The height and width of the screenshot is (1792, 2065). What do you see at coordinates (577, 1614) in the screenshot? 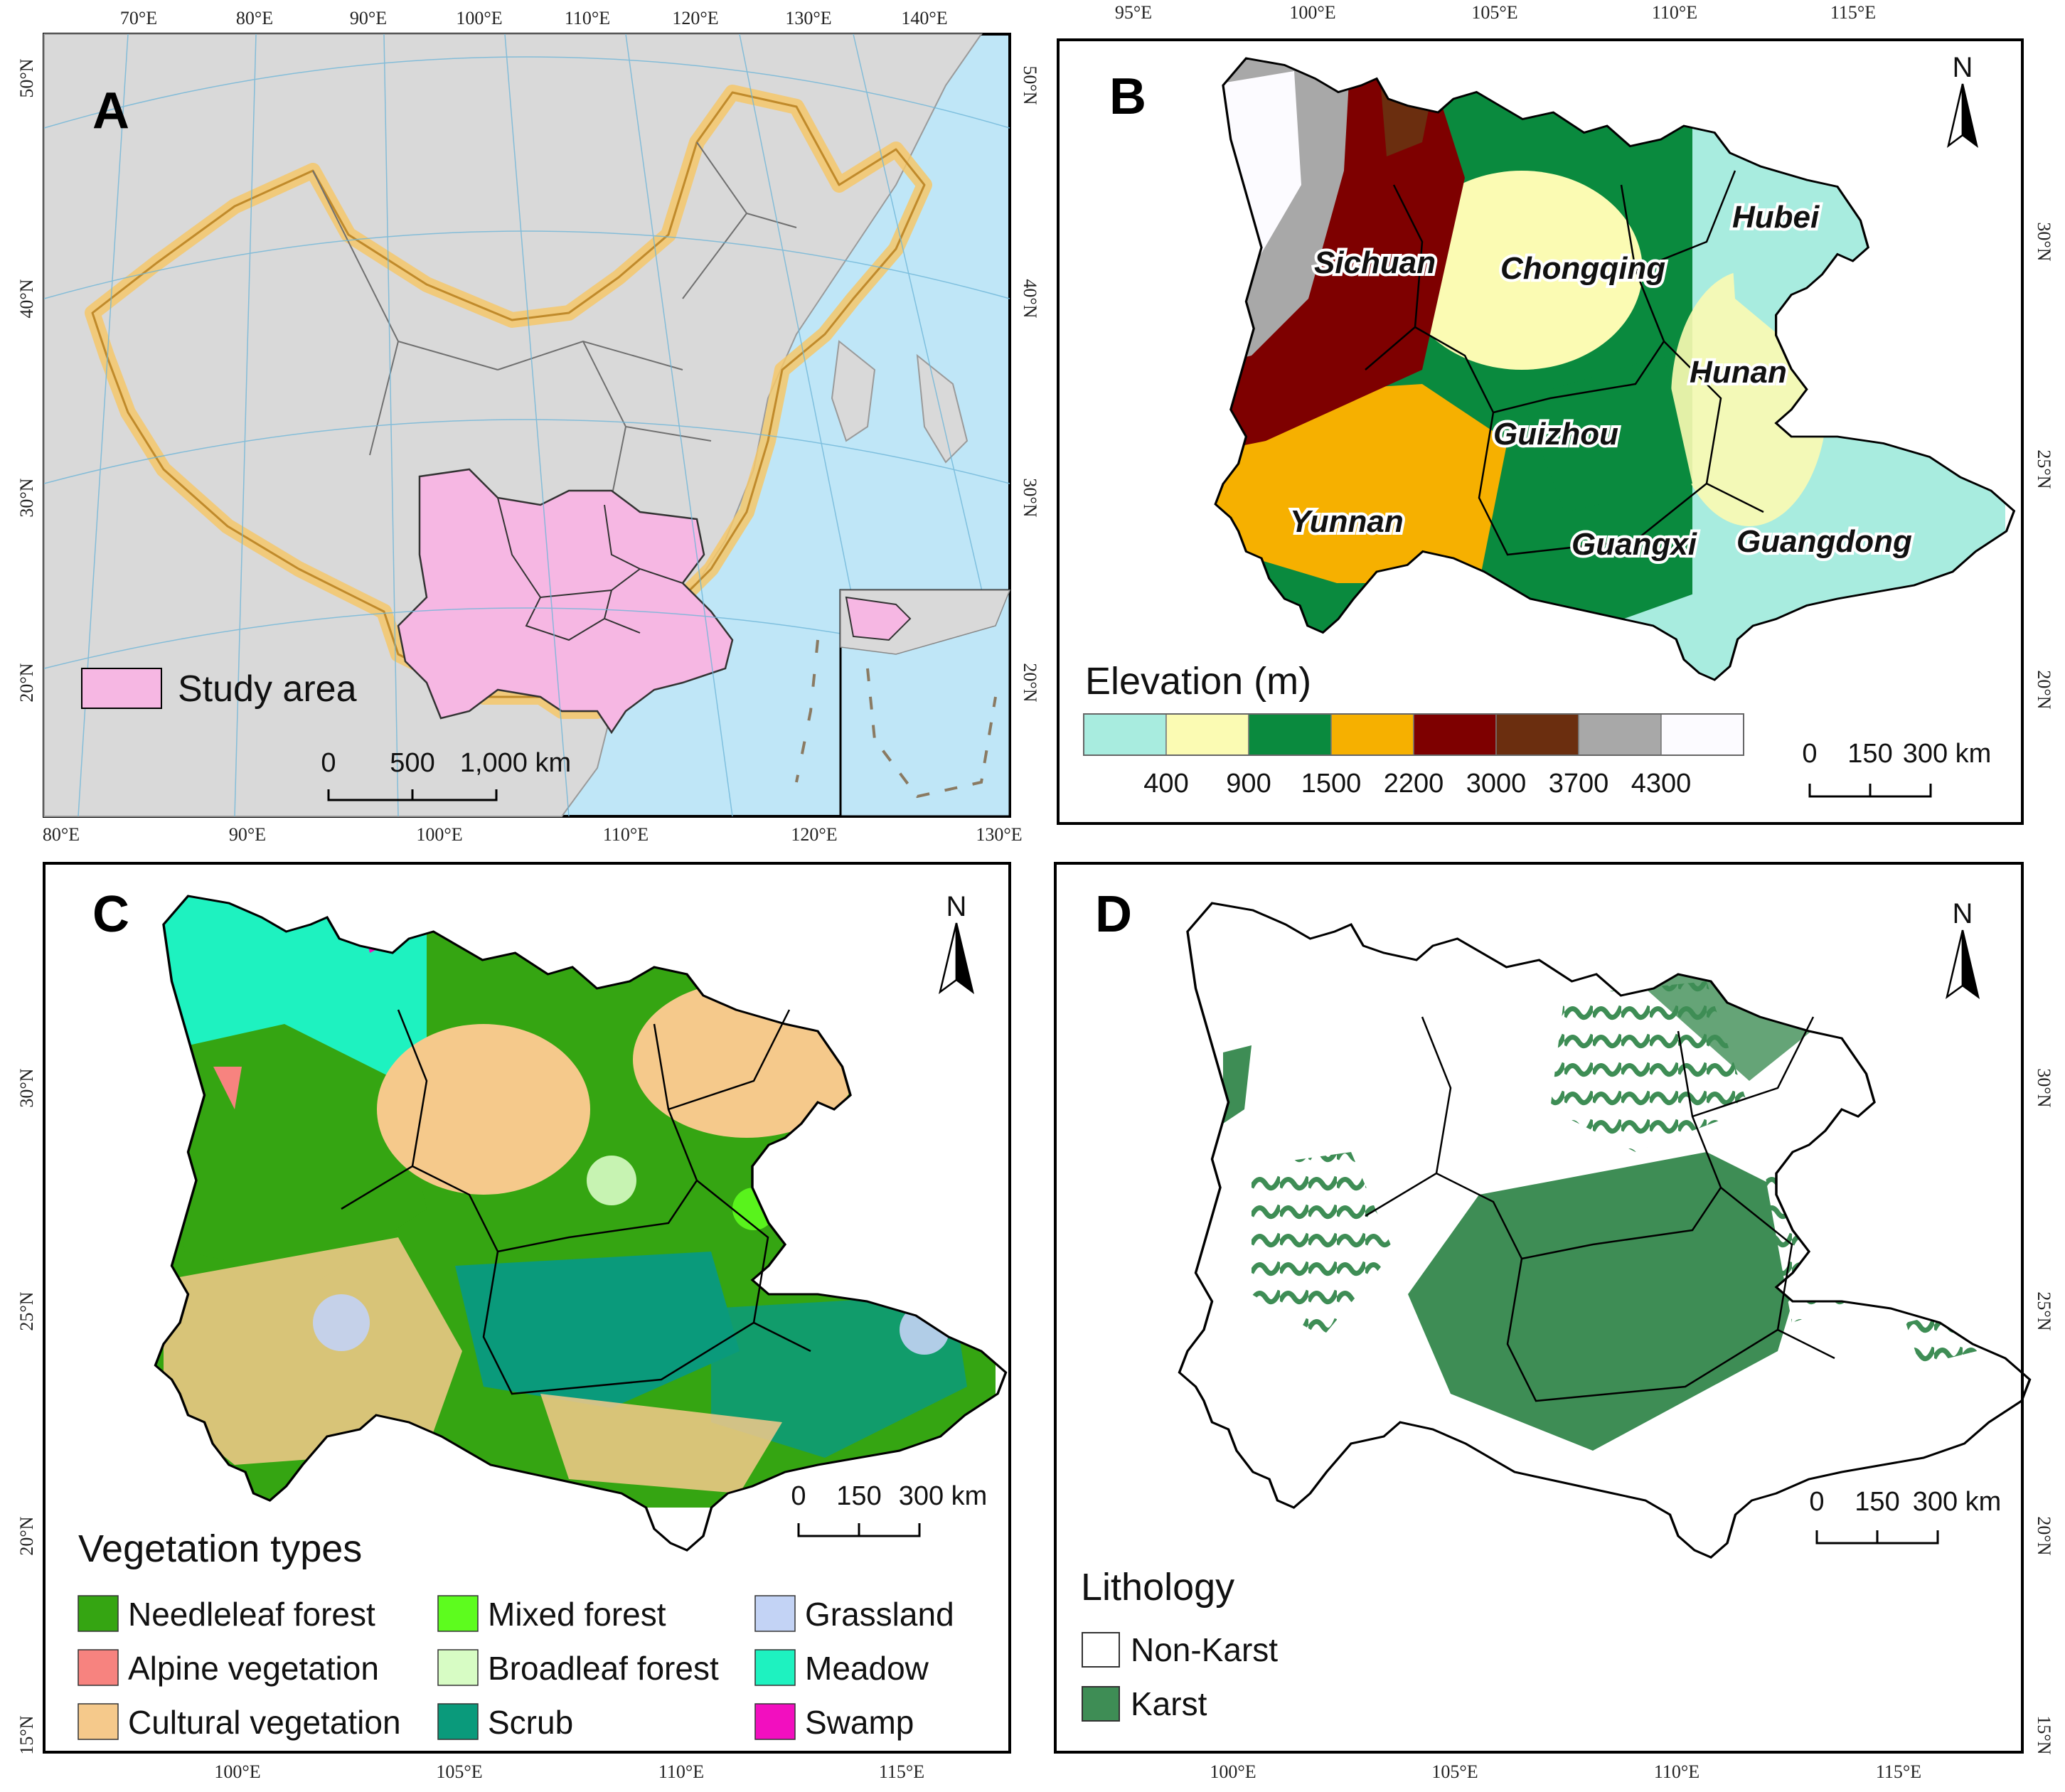
I see `vegetation-label-3: Mixed forest` at bounding box center [577, 1614].